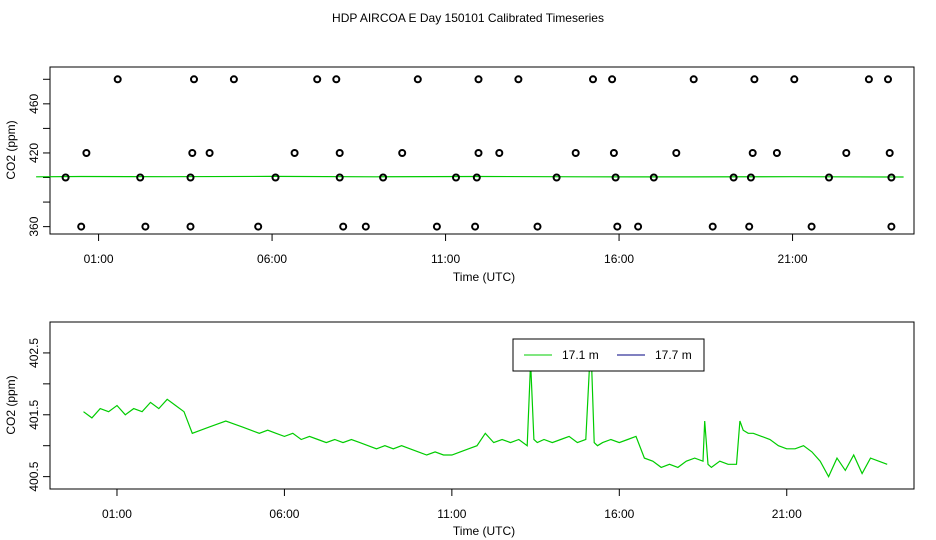 This screenshot has height=540, width=936. I want to click on series-line-17-1m-top, so click(470, 176).